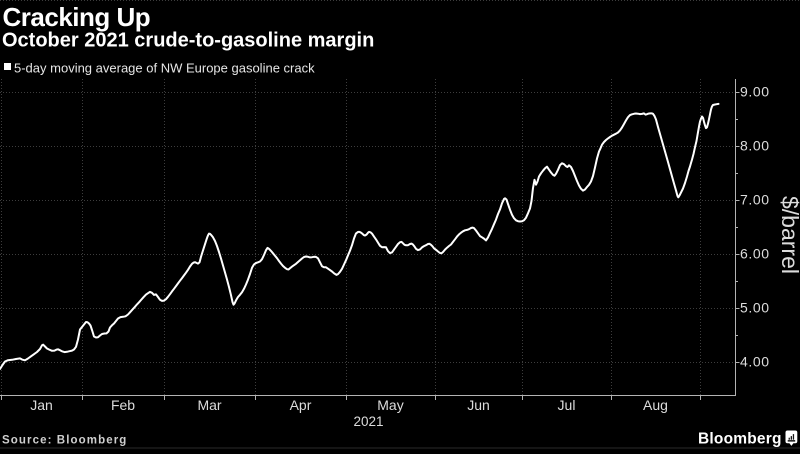 The width and height of the screenshot is (800, 454). What do you see at coordinates (478, 405) in the screenshot?
I see `svg-text: Jun` at bounding box center [478, 405].